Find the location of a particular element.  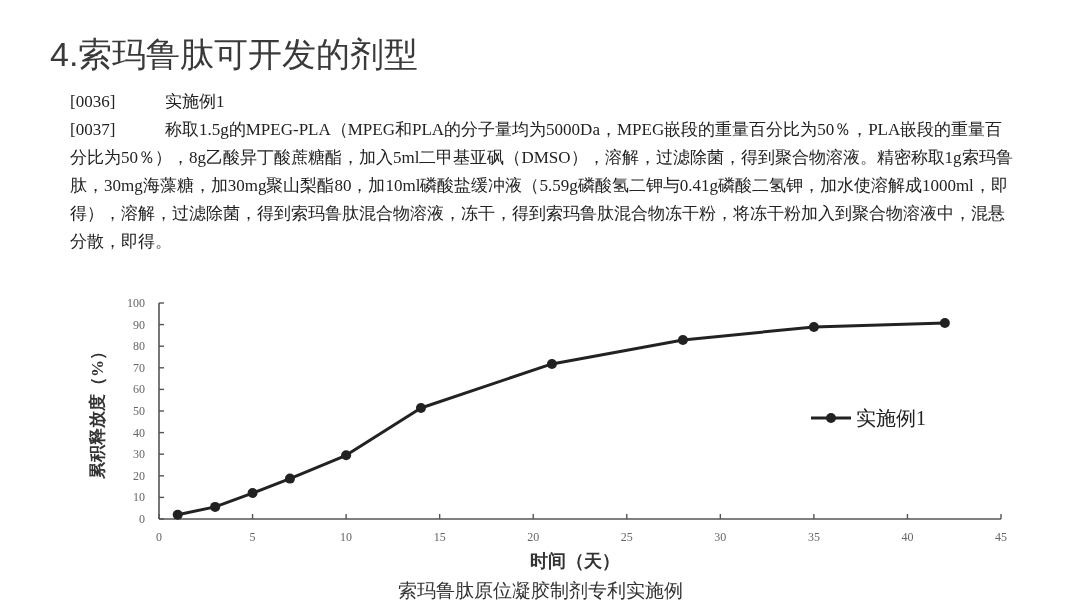

y-tick-label: 10 is located at coordinates (139, 497).